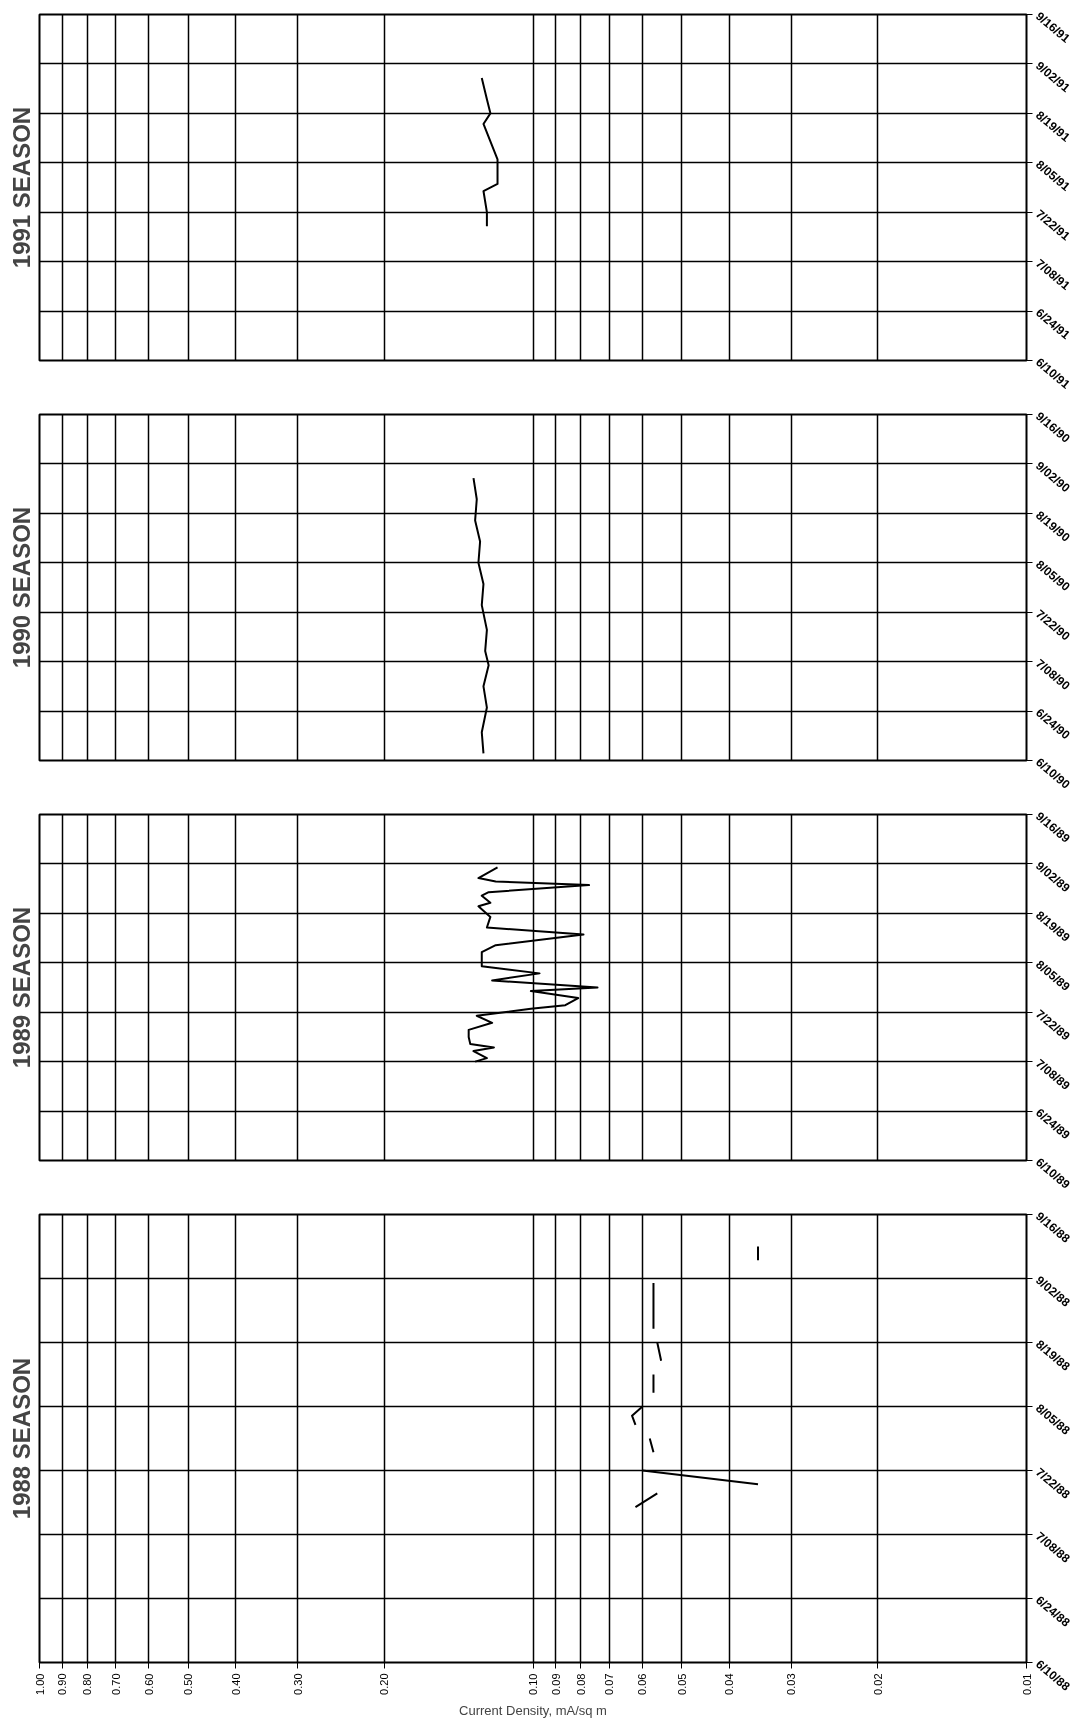 The height and width of the screenshot is (1730, 1089). Describe the element at coordinates (609, 1684) in the screenshot. I see `x-tick-label: 0.07` at that location.